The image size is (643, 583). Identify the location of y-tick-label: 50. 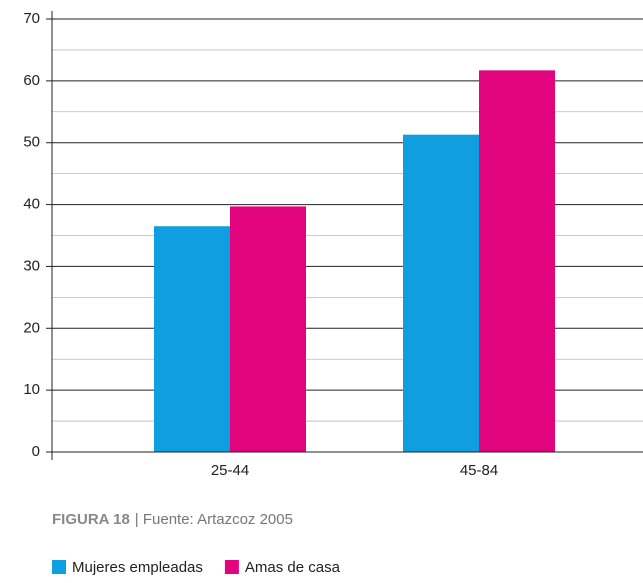
(31, 142).